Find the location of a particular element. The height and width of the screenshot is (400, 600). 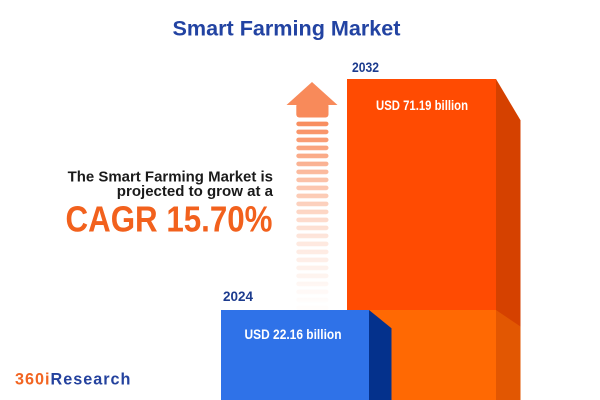

svg-text: CAGR 15.70% is located at coordinates (169, 219).